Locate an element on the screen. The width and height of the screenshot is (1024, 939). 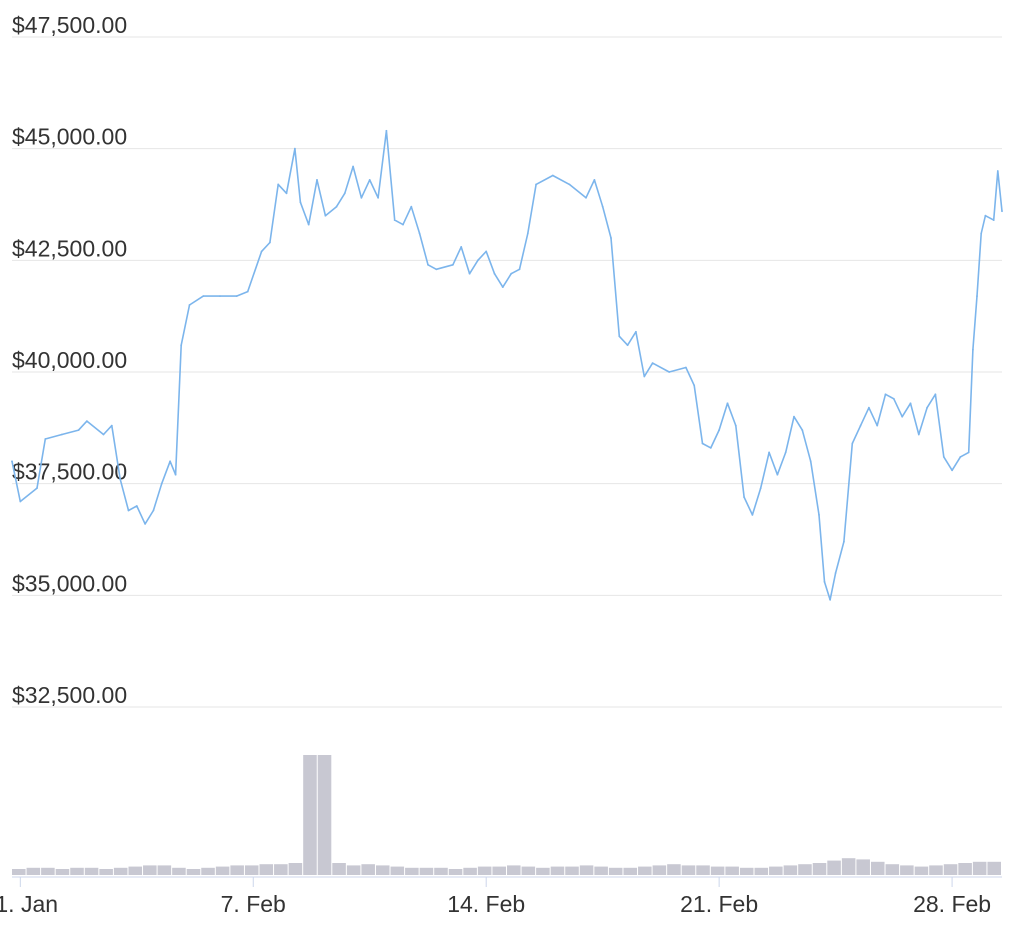
x-tick-label: 31. Jan is located at coordinates (29, 904).